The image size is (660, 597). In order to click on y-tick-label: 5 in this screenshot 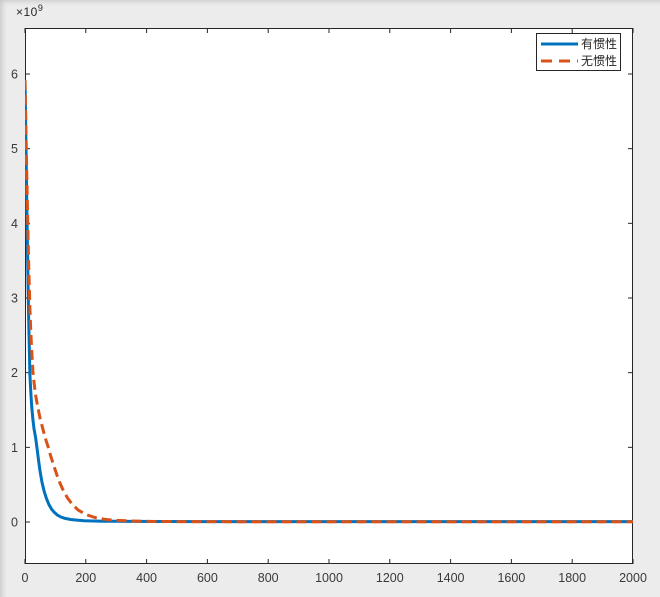, I will do `click(14, 149)`.